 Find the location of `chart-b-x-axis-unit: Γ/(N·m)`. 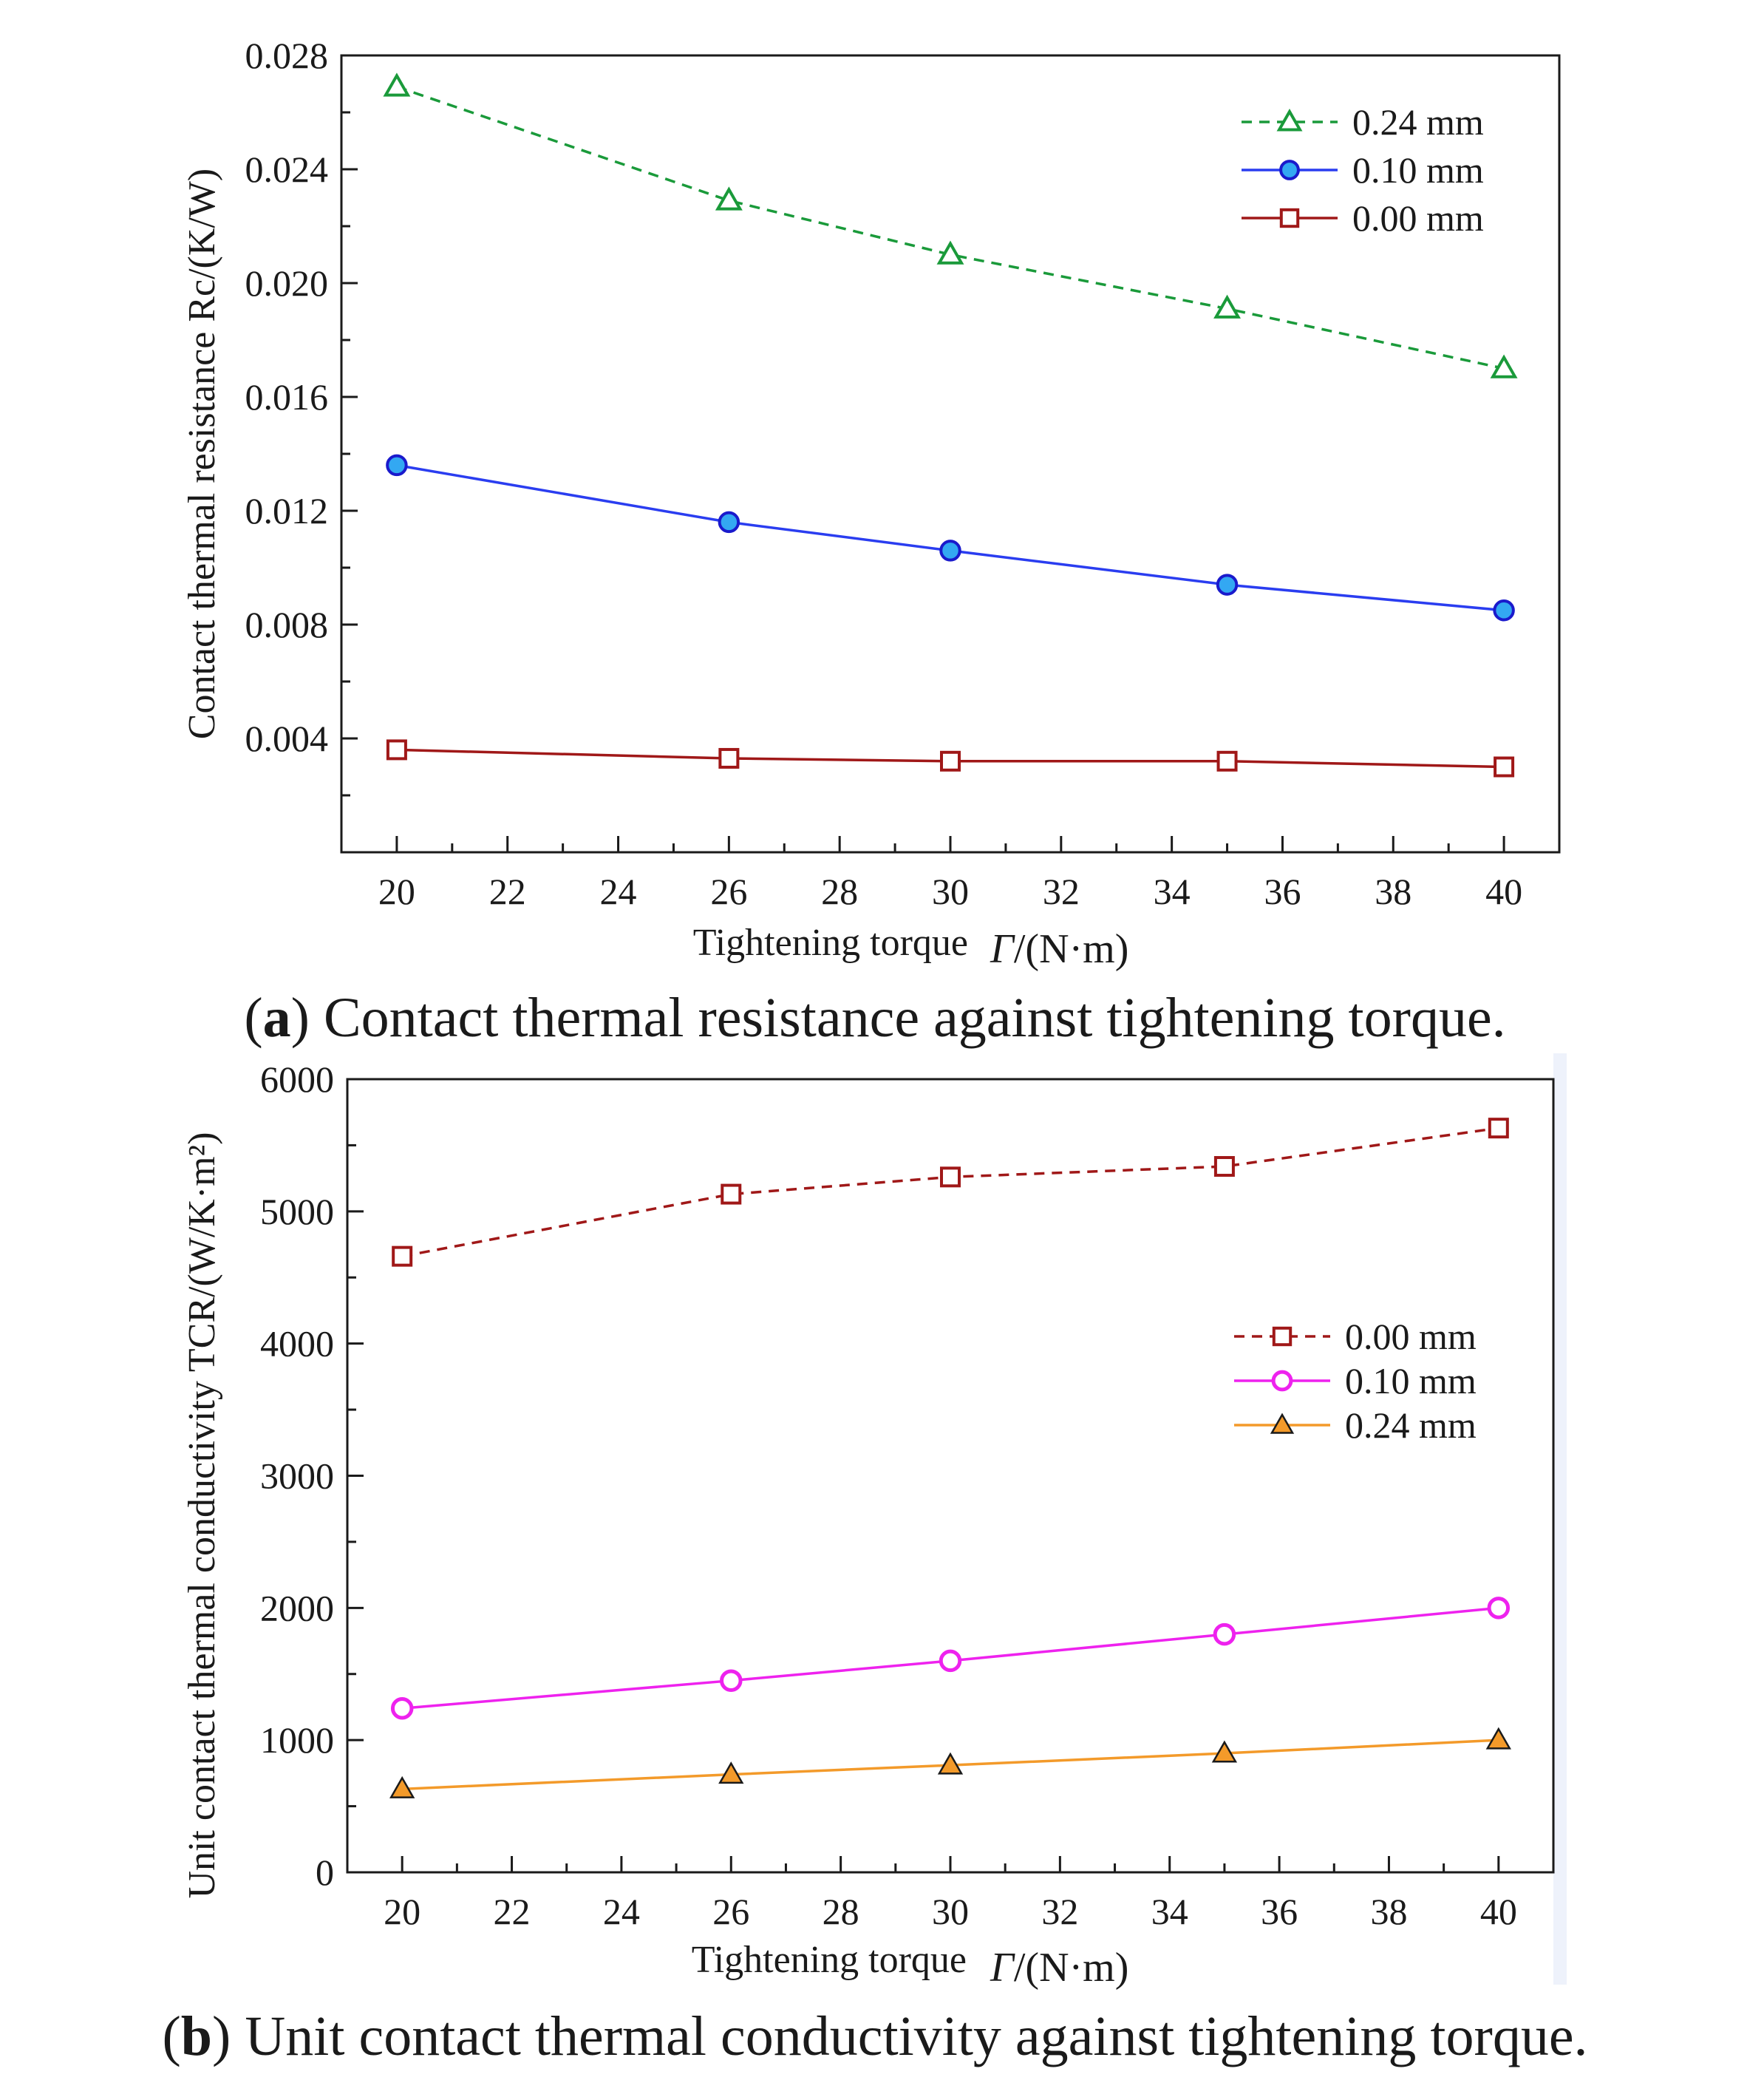

chart-b-x-axis-unit: Γ/(N·m) is located at coordinates (1059, 1968).